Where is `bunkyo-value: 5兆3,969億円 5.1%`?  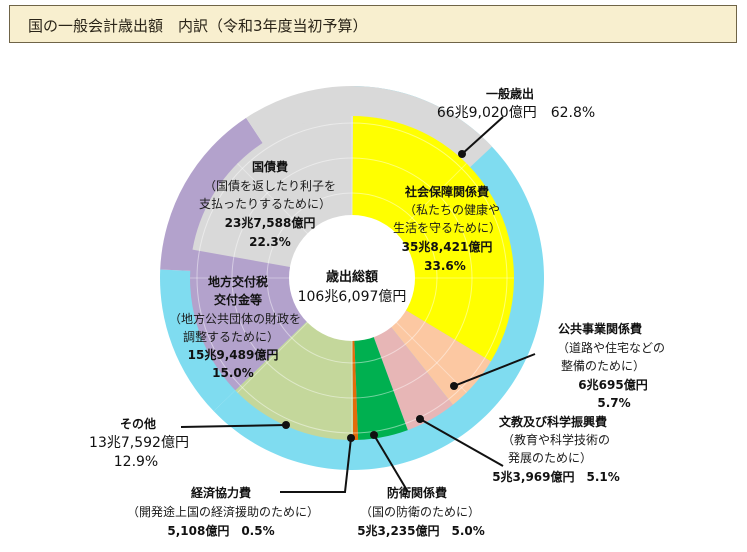 bunkyo-value: 5兆3,969億円 5.1% is located at coordinates (556, 476).